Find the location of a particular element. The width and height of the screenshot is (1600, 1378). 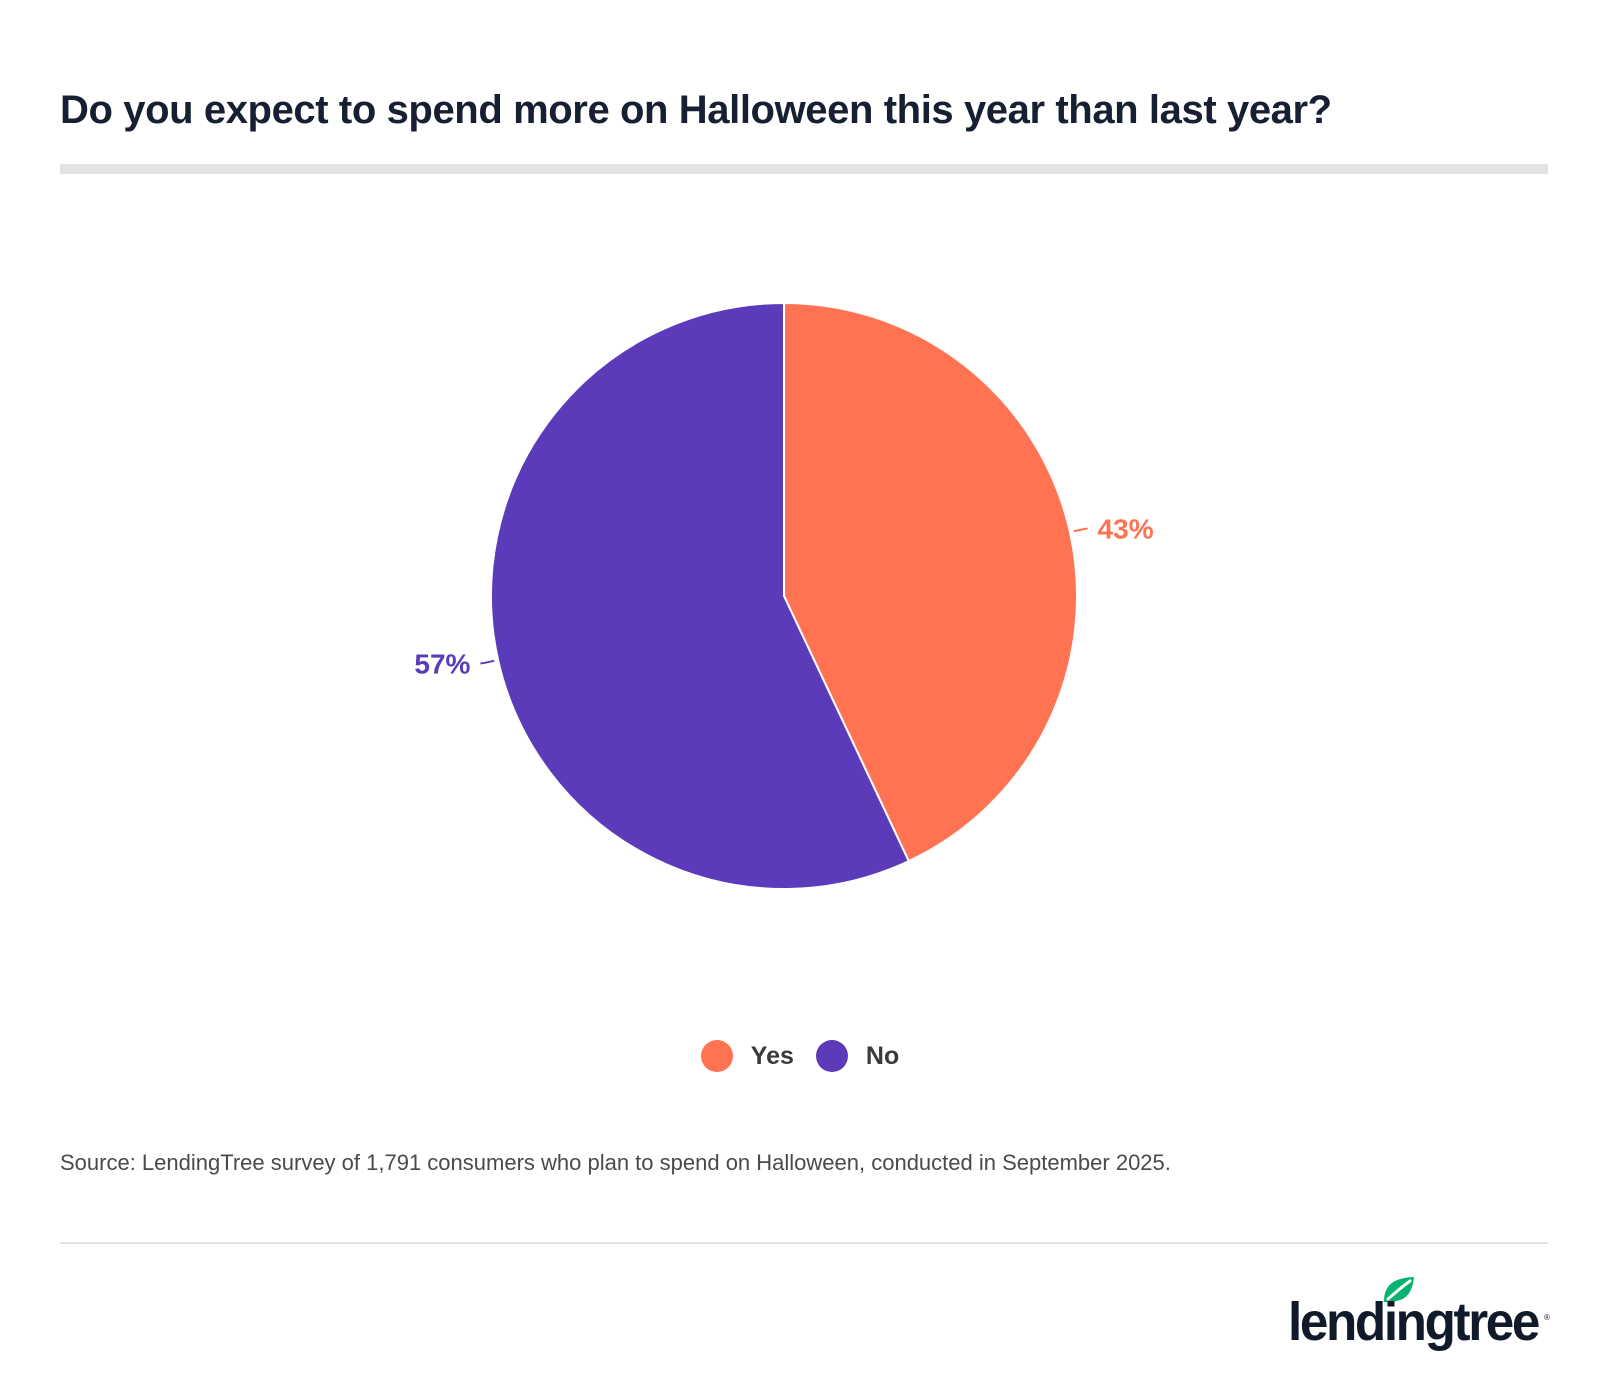

legend: Yes No is located at coordinates (800, 1056).